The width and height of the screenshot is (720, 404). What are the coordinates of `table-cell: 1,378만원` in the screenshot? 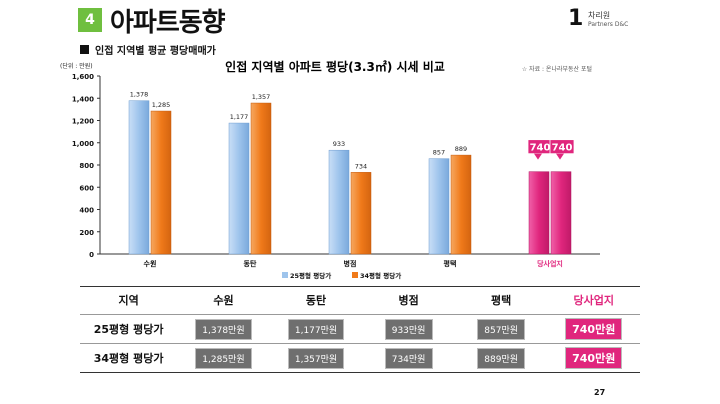 It's located at (223, 329).